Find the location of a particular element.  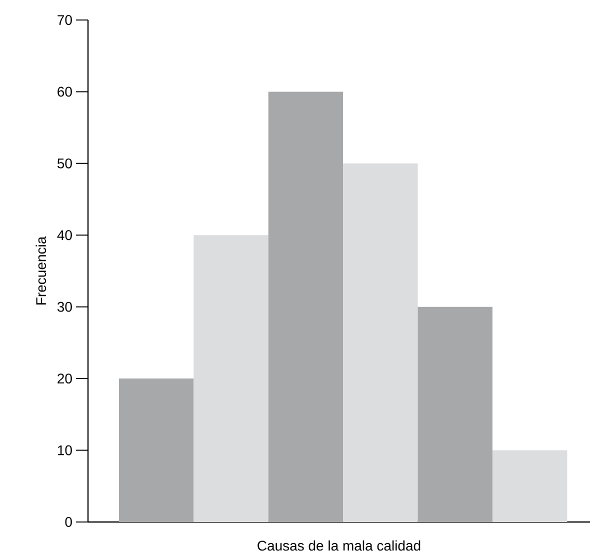

y-tick-label: 20 is located at coordinates (65, 379).